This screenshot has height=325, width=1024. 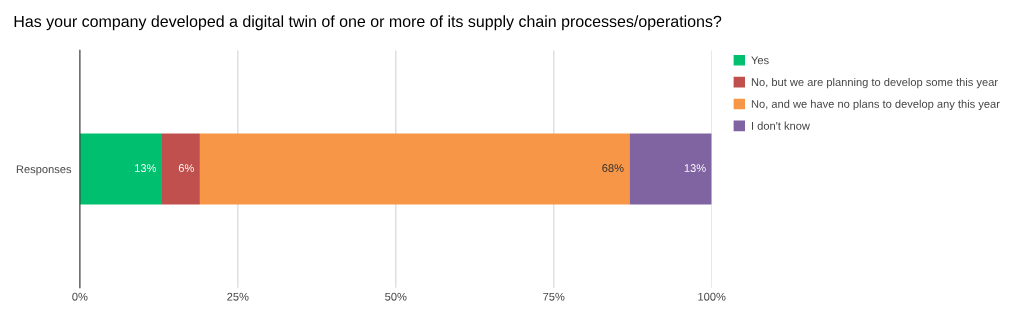 What do you see at coordinates (875, 105) in the screenshot?
I see `legend-label: No, and we have no plans to develop any this year` at bounding box center [875, 105].